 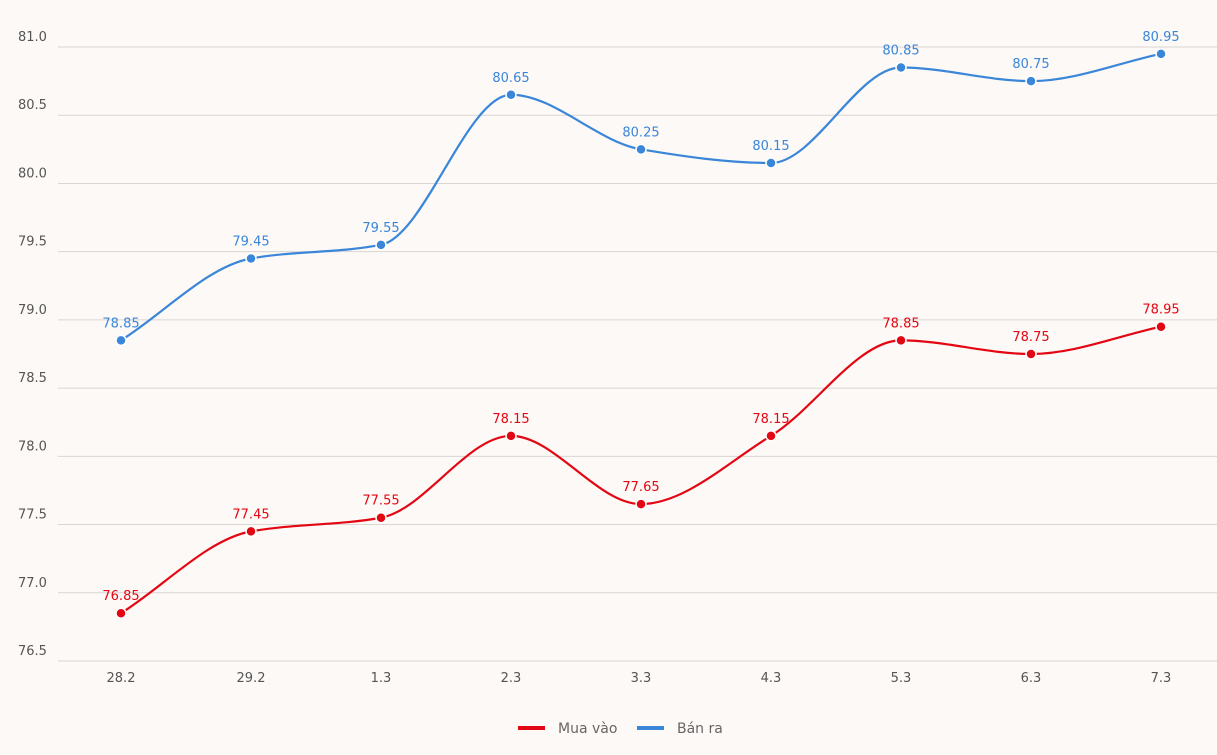 I want to click on x-tick-label: 5.3, so click(x=901, y=678).